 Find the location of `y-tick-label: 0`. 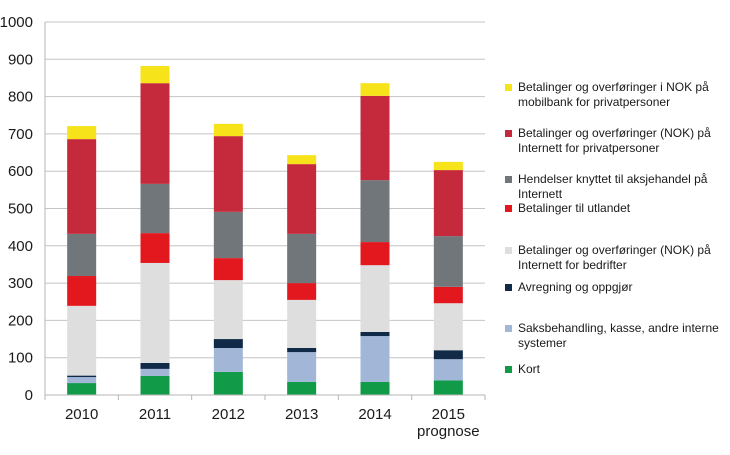

y-tick-label: 0 is located at coordinates (29, 395).